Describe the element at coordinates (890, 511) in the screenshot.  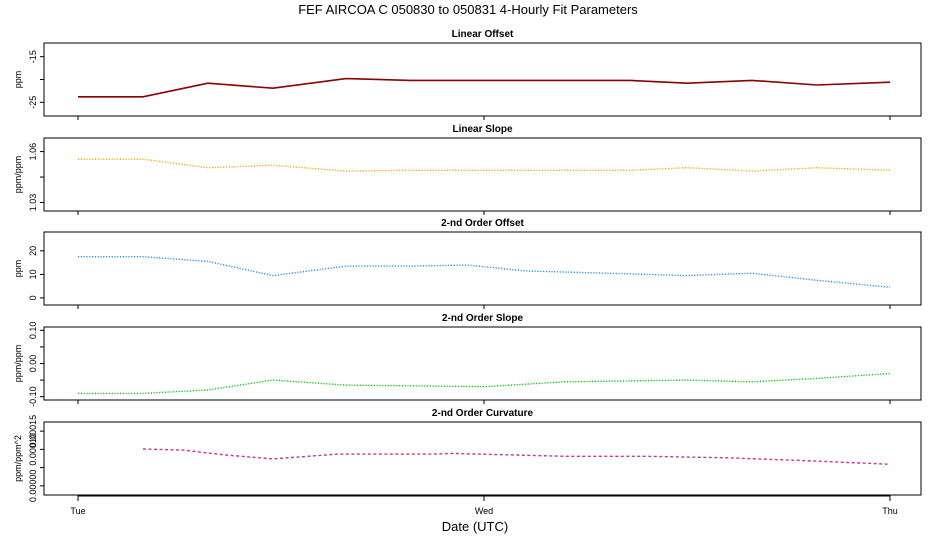
I see `x-tick-label: Thu` at that location.